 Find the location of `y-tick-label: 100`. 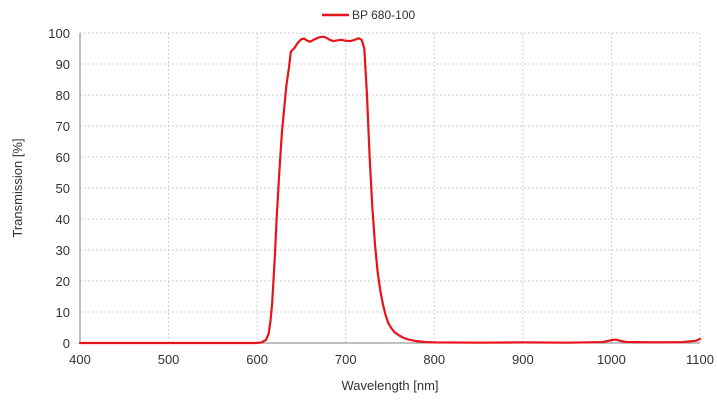

y-tick-label: 100 is located at coordinates (59, 33).